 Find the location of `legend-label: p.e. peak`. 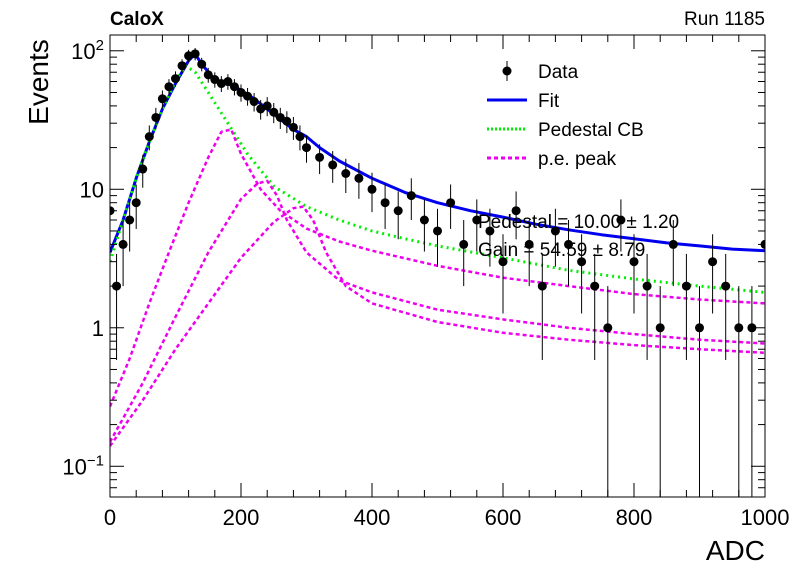

legend-label: p.e. peak is located at coordinates (577, 159).